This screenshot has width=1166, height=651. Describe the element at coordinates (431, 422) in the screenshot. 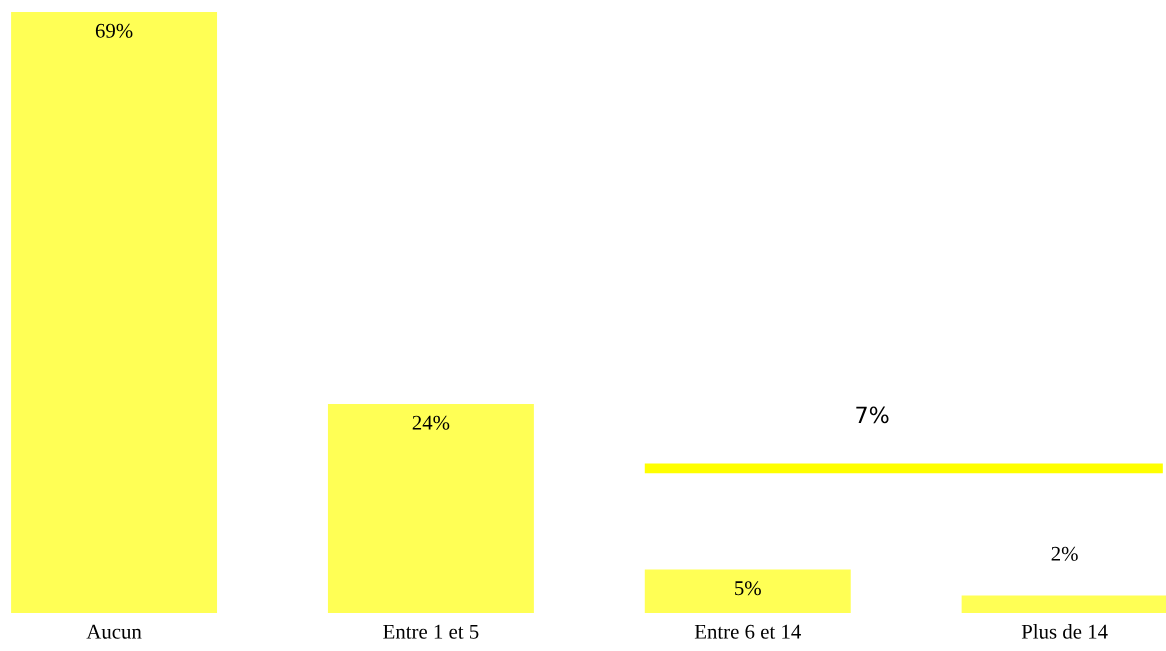

I see `data-label: 24%` at that location.